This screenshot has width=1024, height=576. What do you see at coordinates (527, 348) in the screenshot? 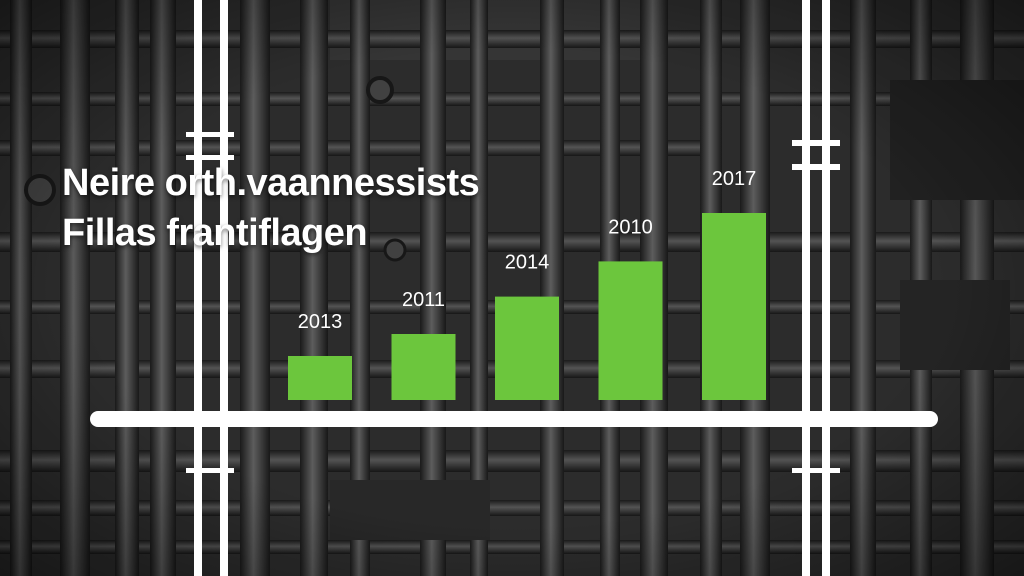
I see `bar-2014` at bounding box center [527, 348].